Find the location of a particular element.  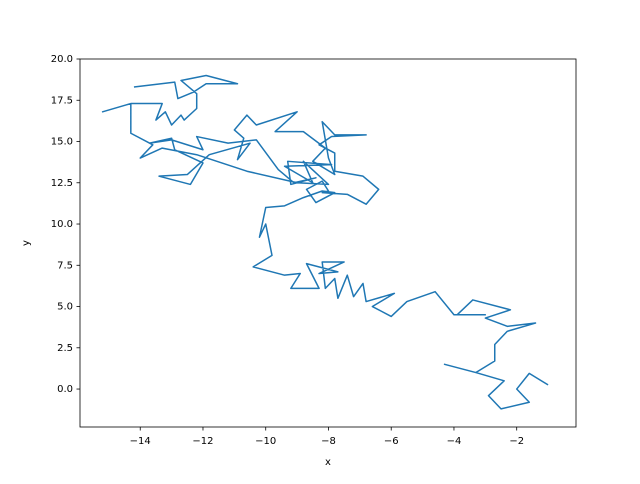

x-tick-label: −6 is located at coordinates (391, 441).